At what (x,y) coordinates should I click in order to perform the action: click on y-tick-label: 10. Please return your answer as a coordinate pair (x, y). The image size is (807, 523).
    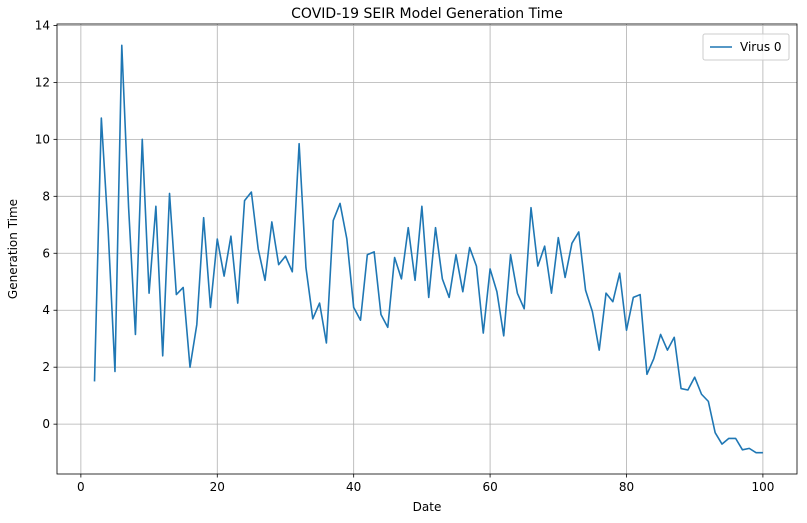
    Looking at the image, I should click on (42, 139).